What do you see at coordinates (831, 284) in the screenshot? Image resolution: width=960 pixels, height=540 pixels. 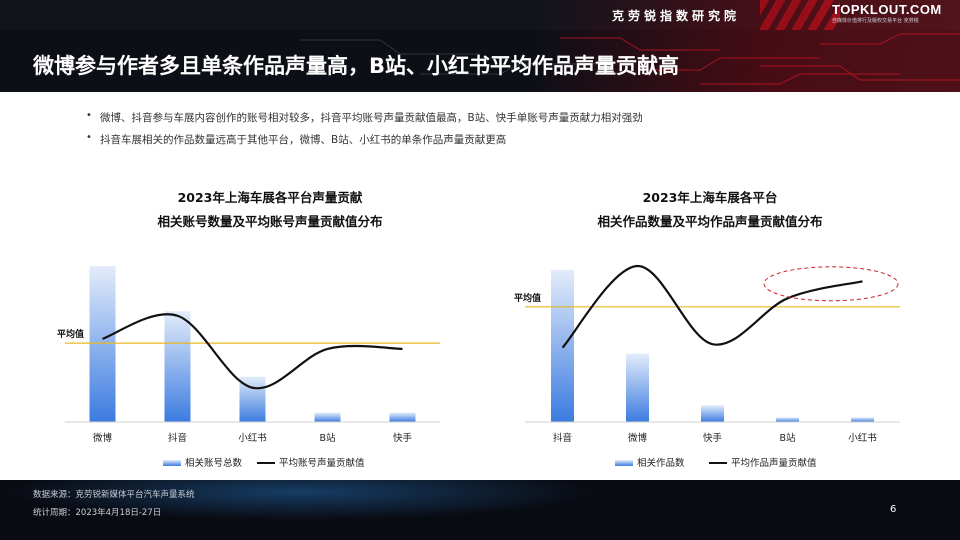 I see `highlight-ellipse` at bounding box center [831, 284].